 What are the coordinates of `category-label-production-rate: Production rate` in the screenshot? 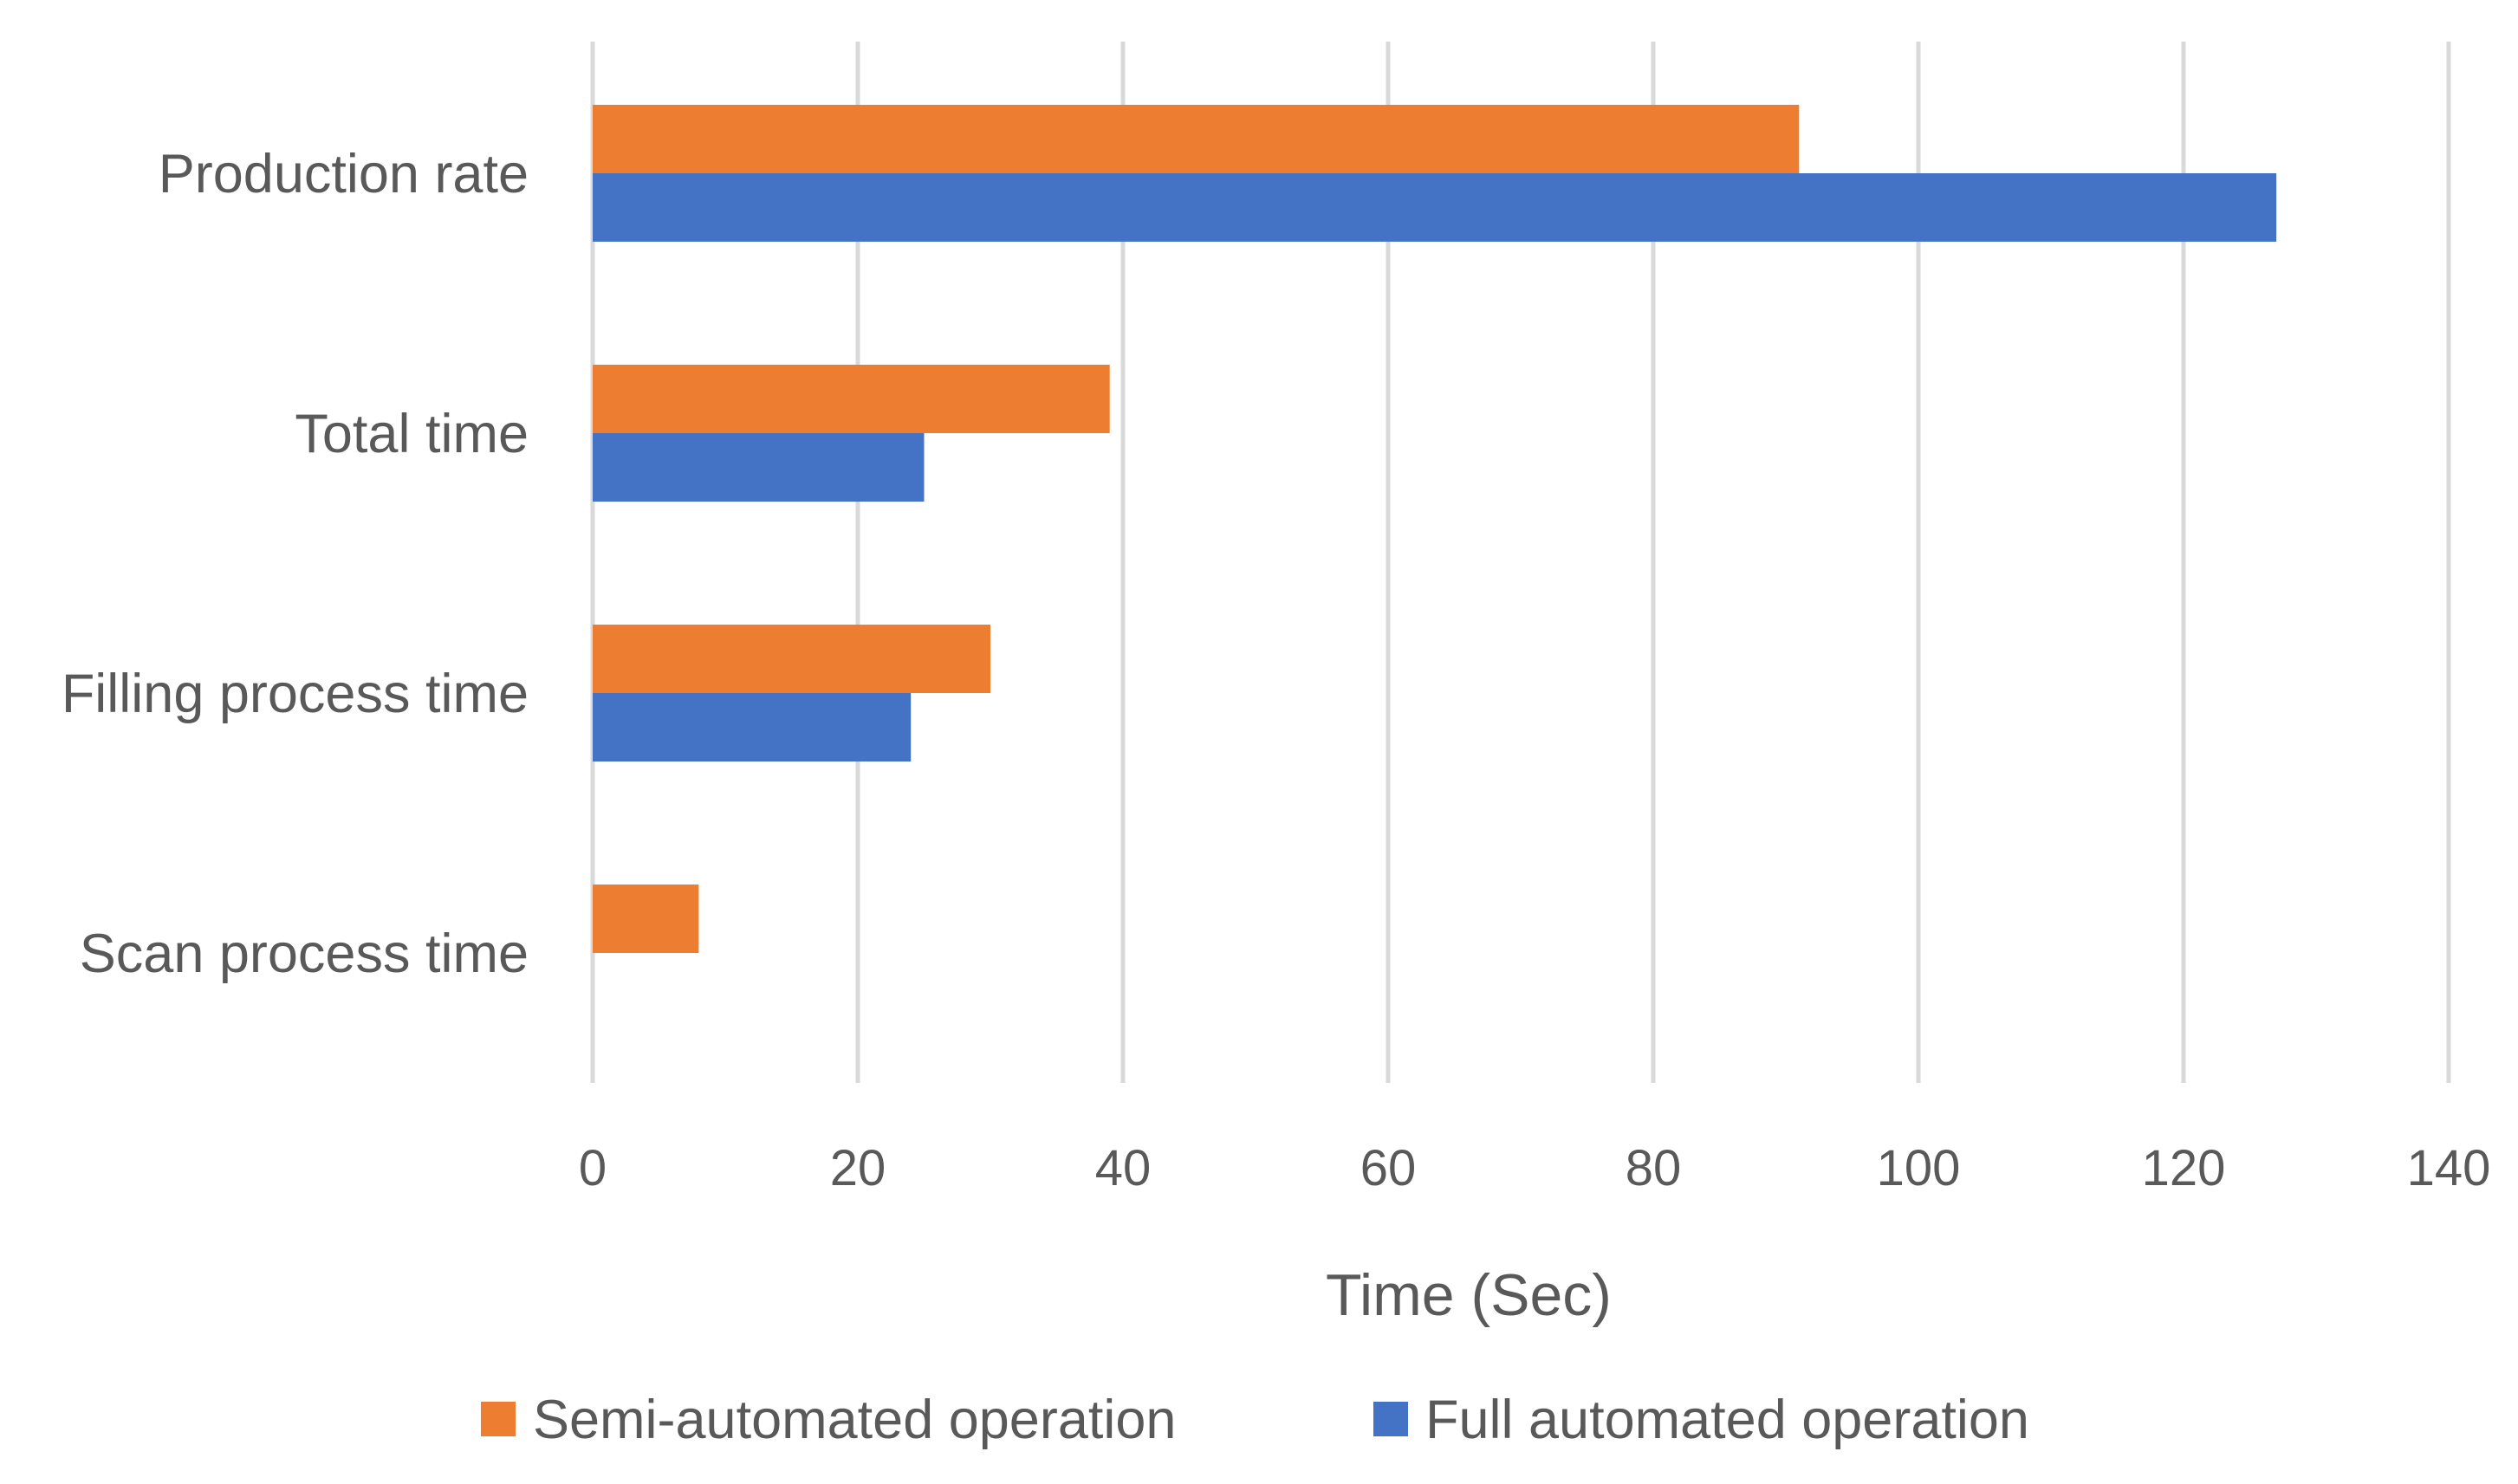 It's located at (344, 174).